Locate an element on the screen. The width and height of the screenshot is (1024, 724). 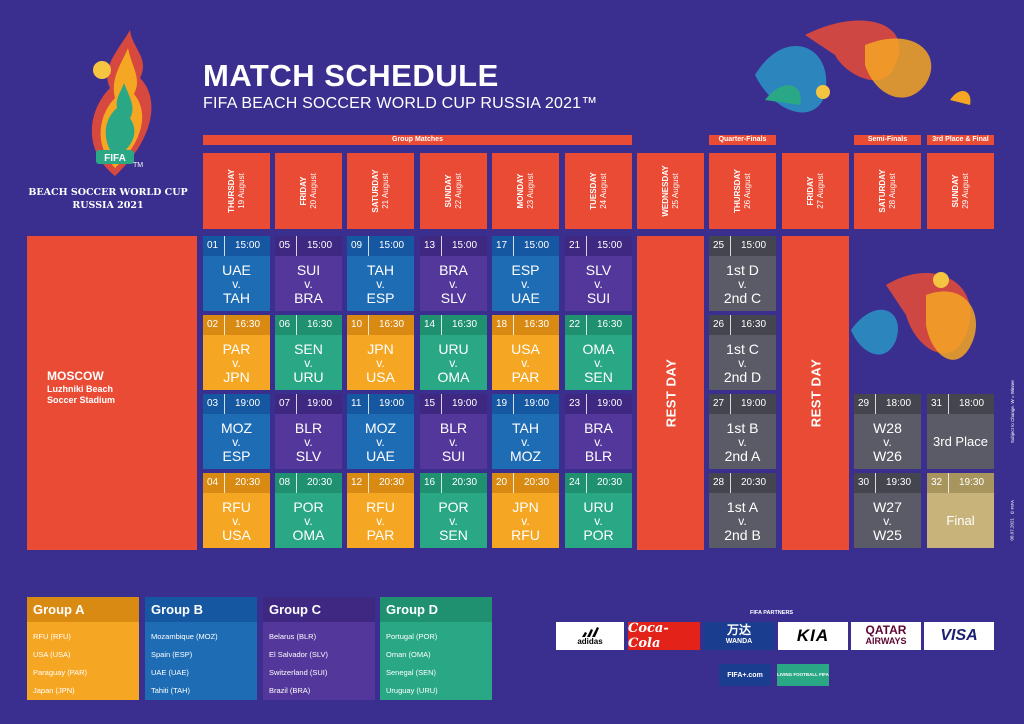
match-card: 30 19:30 W27 v. W25 is located at coordinates (887, 510).